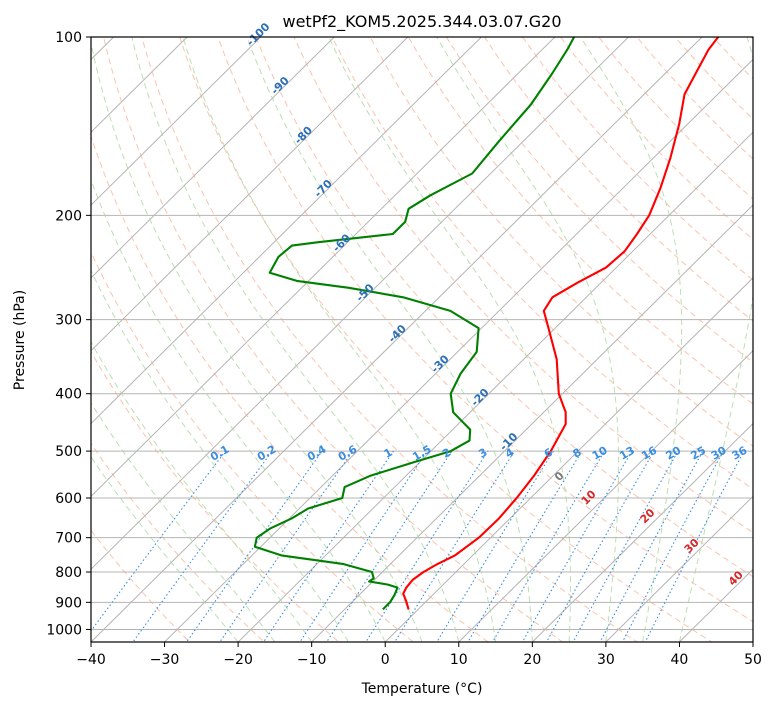 This screenshot has height=708, width=775. I want to click on x-tick-label: 40, so click(680, 660).